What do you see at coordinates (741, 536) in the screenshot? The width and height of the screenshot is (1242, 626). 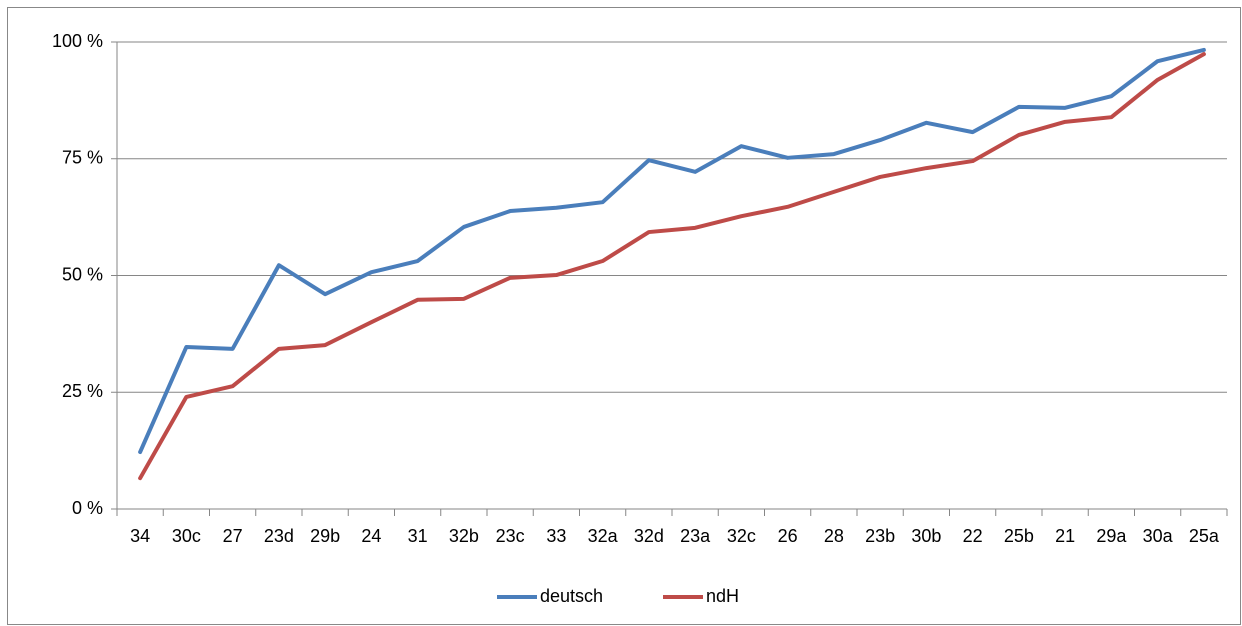 I see `x-tick-label: 32c` at bounding box center [741, 536].